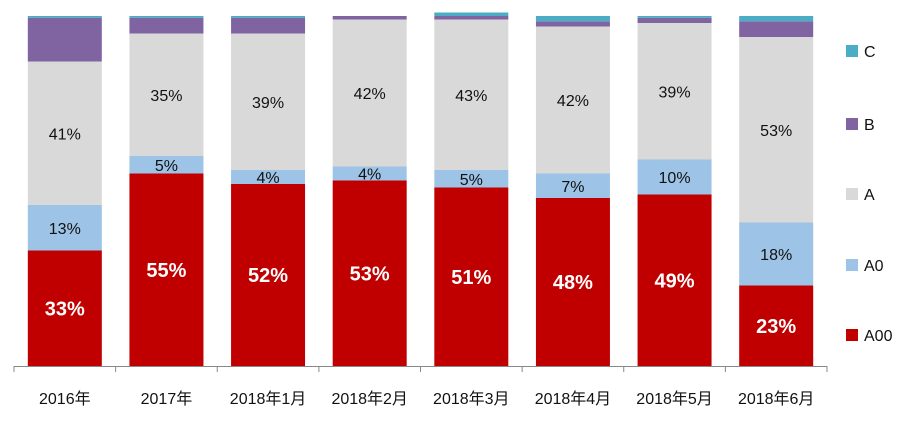  I want to click on legend-swatch-c, so click(852, 51).